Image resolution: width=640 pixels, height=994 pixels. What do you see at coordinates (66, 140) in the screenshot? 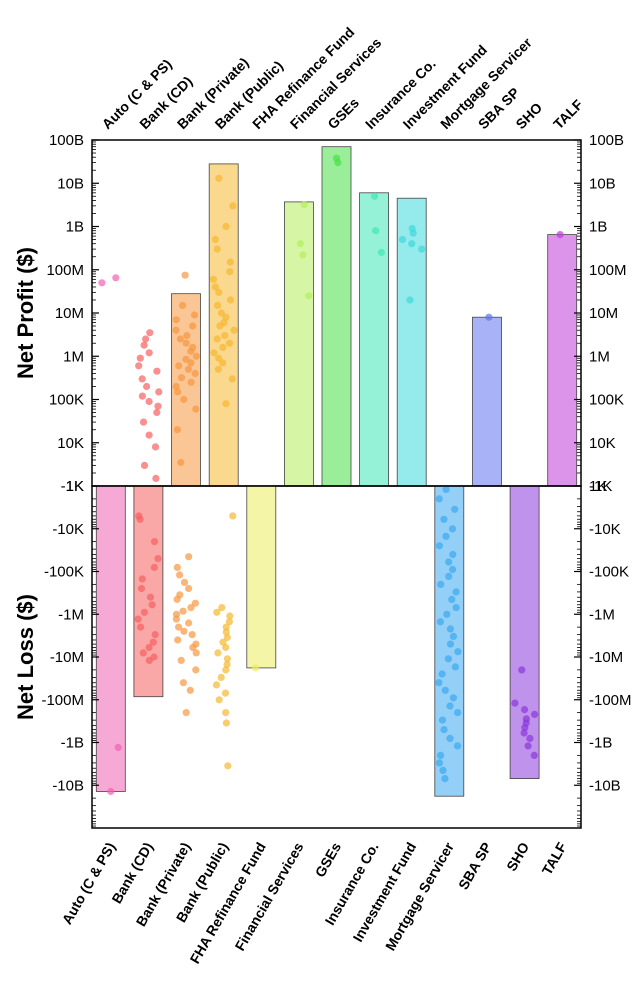
I see `profit-tick-label-left-8: 100B` at bounding box center [66, 140].